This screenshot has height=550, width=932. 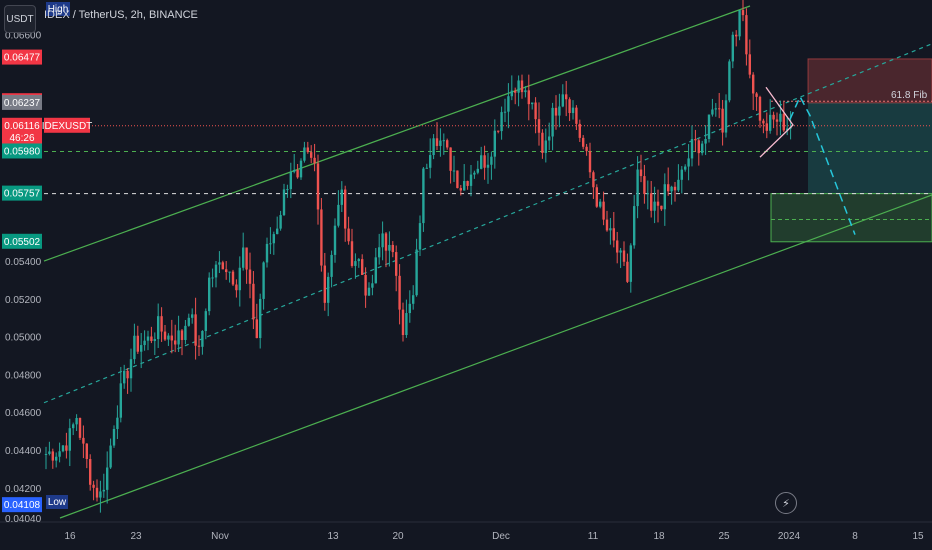 I want to click on demand-zone, so click(x=851, y=218).